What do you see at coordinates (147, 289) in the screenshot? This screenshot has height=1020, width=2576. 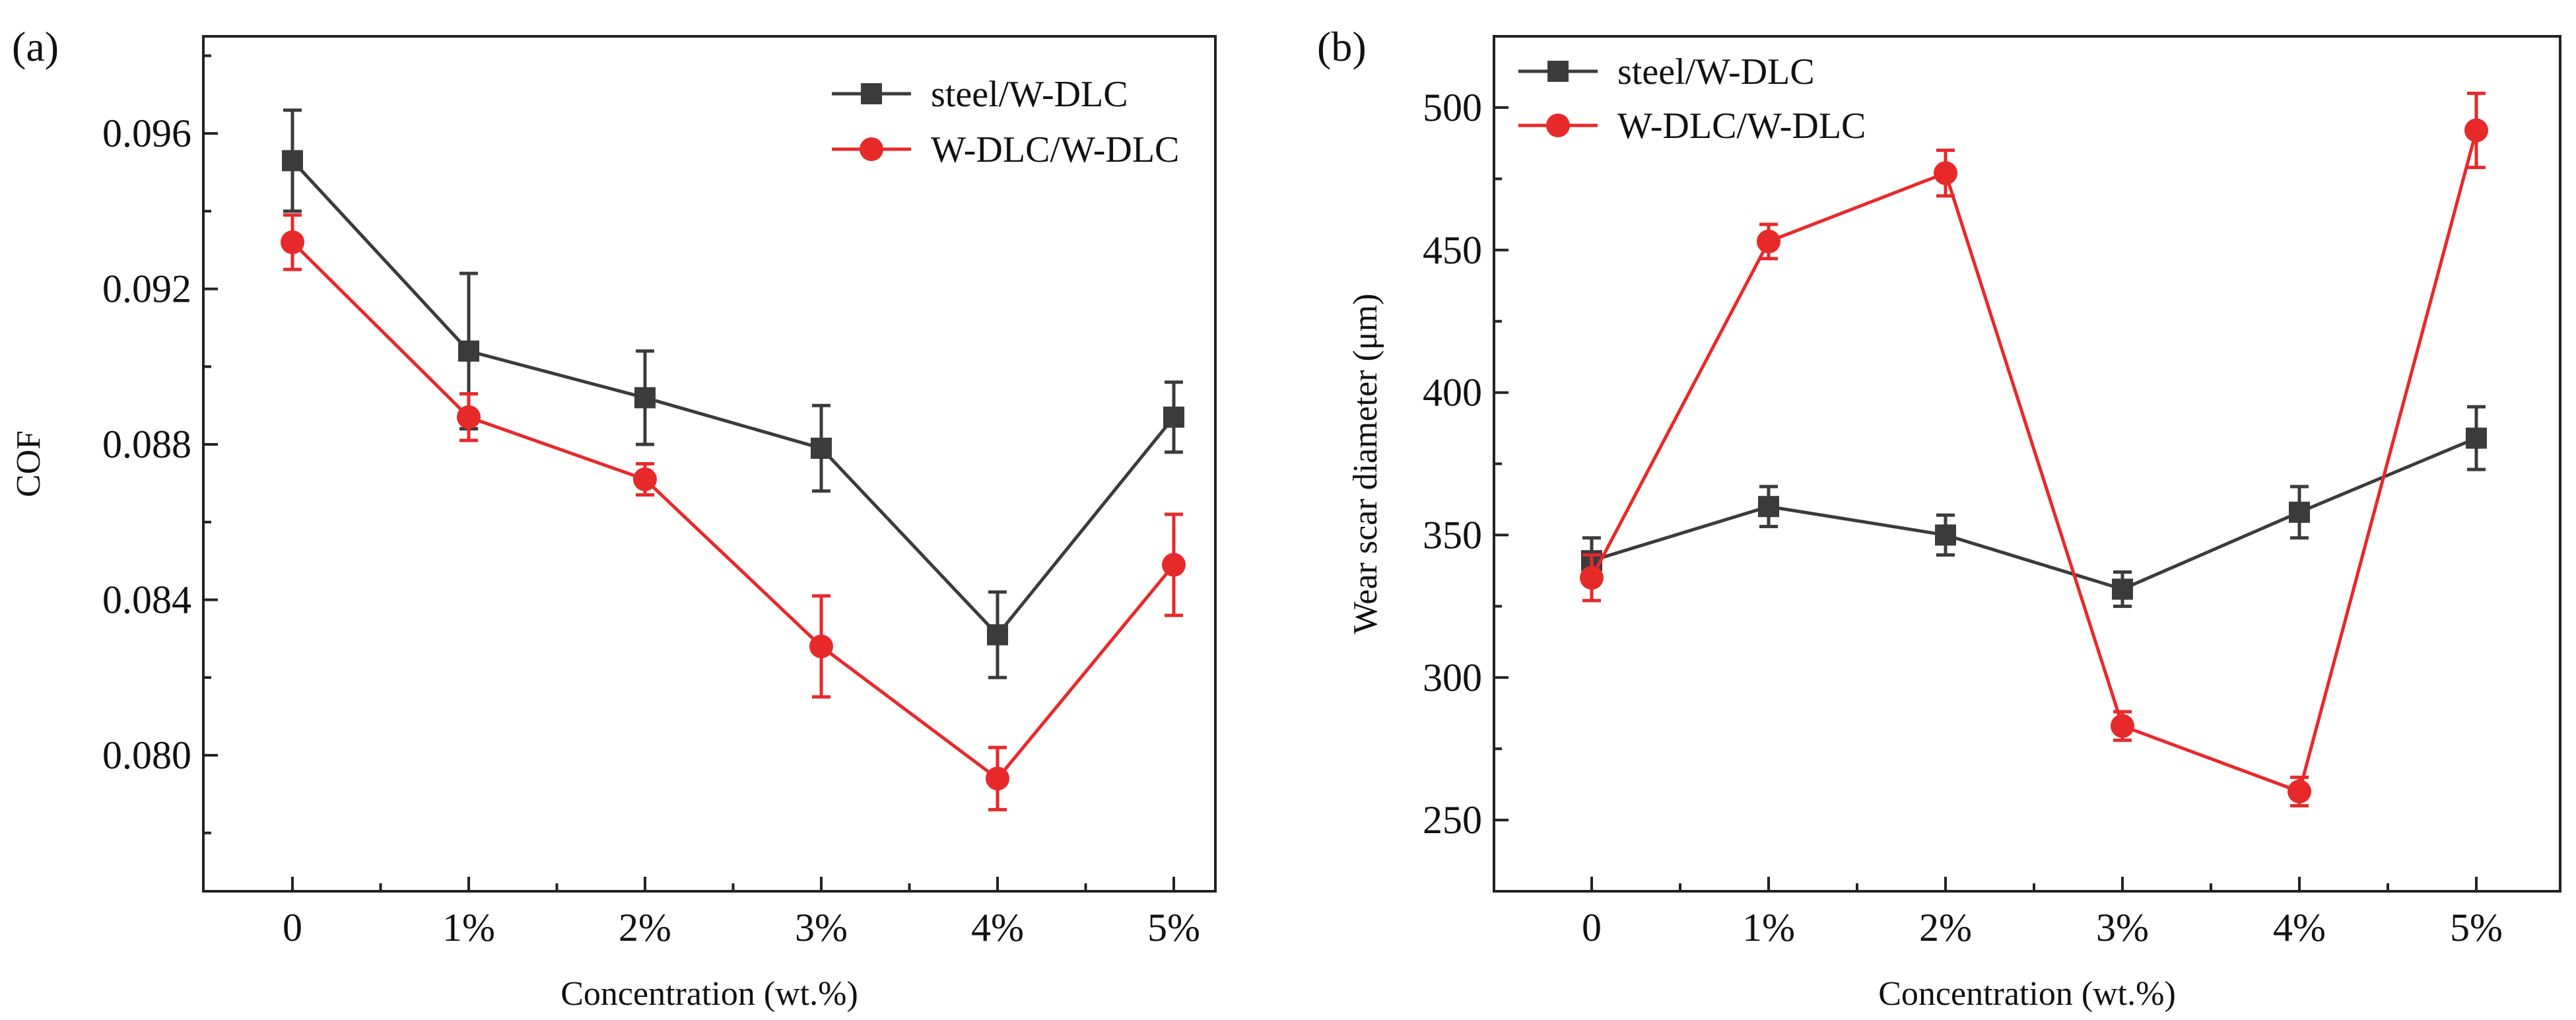 I see `y-tick-label: 0.092` at bounding box center [147, 289].